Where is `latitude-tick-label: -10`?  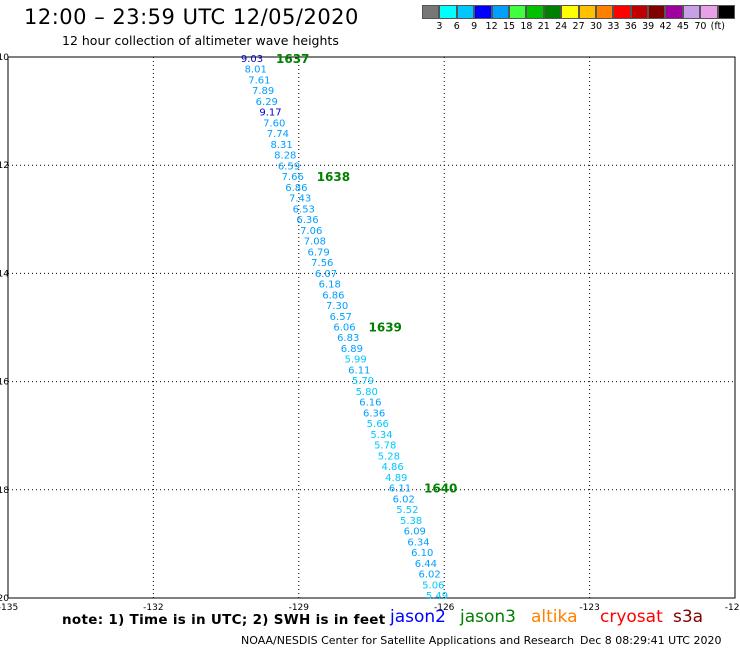 latitude-tick-label: -10 is located at coordinates (4, 58).